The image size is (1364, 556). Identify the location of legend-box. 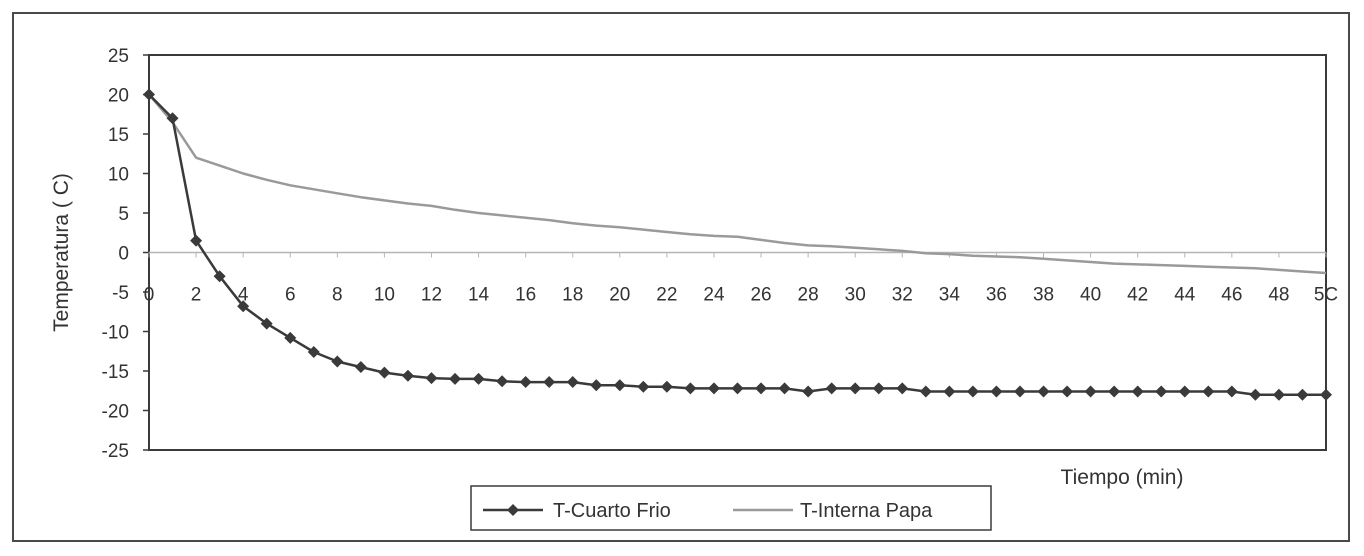
(731, 508).